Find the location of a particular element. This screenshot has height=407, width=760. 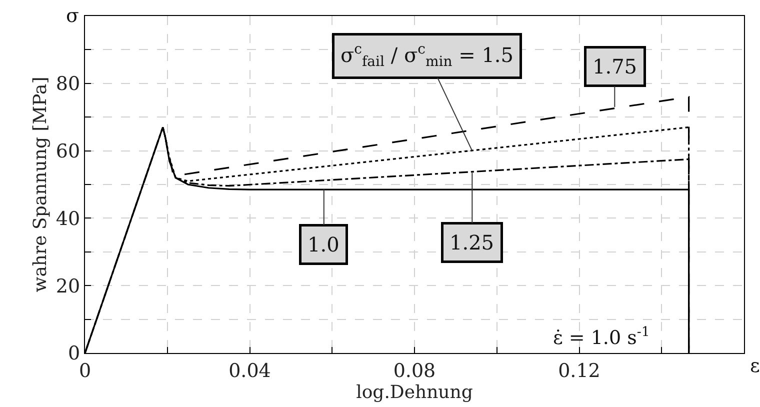

x-tick-label: 0.04 is located at coordinates (249, 371).